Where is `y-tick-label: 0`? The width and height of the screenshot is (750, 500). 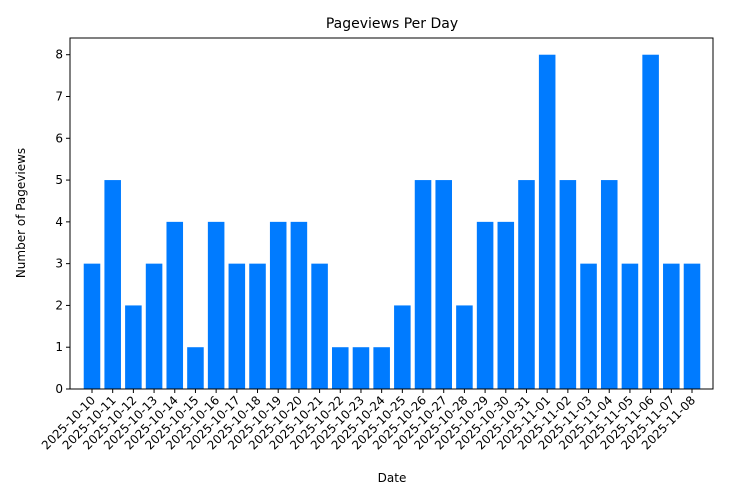
y-tick-label: 0 is located at coordinates (59, 389).